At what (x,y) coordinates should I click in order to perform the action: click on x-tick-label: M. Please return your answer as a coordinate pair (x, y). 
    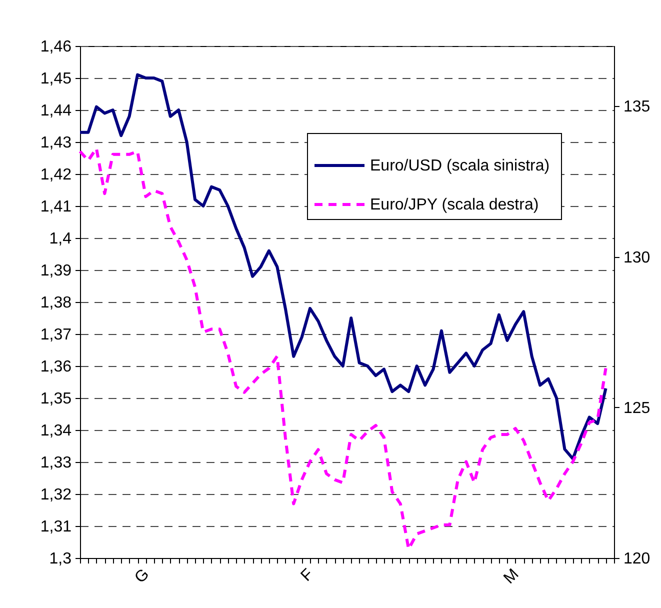
    Looking at the image, I should click on (511, 577).